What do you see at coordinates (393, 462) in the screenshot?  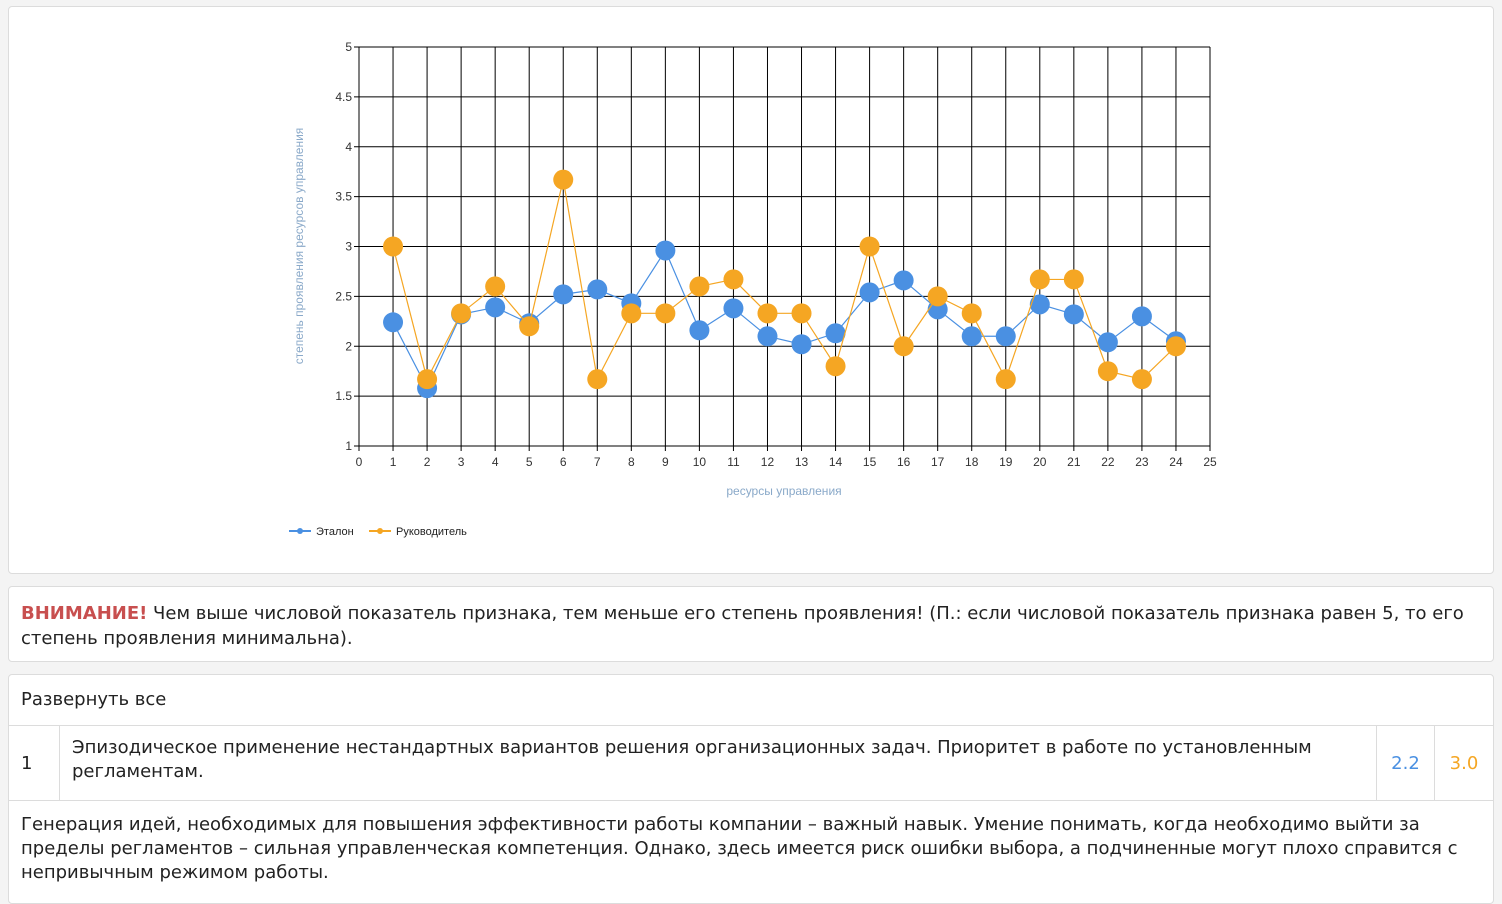 I see `x-tick-label: 1` at bounding box center [393, 462].